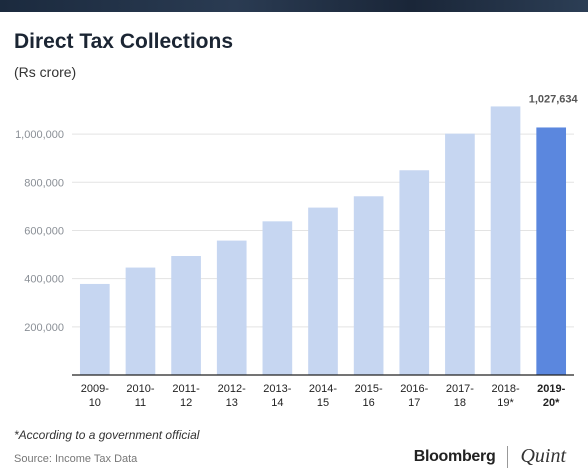 Image resolution: width=588 pixels, height=473 pixels. What do you see at coordinates (505, 403) in the screenshot?
I see `x-tick-label: 19*` at bounding box center [505, 403].